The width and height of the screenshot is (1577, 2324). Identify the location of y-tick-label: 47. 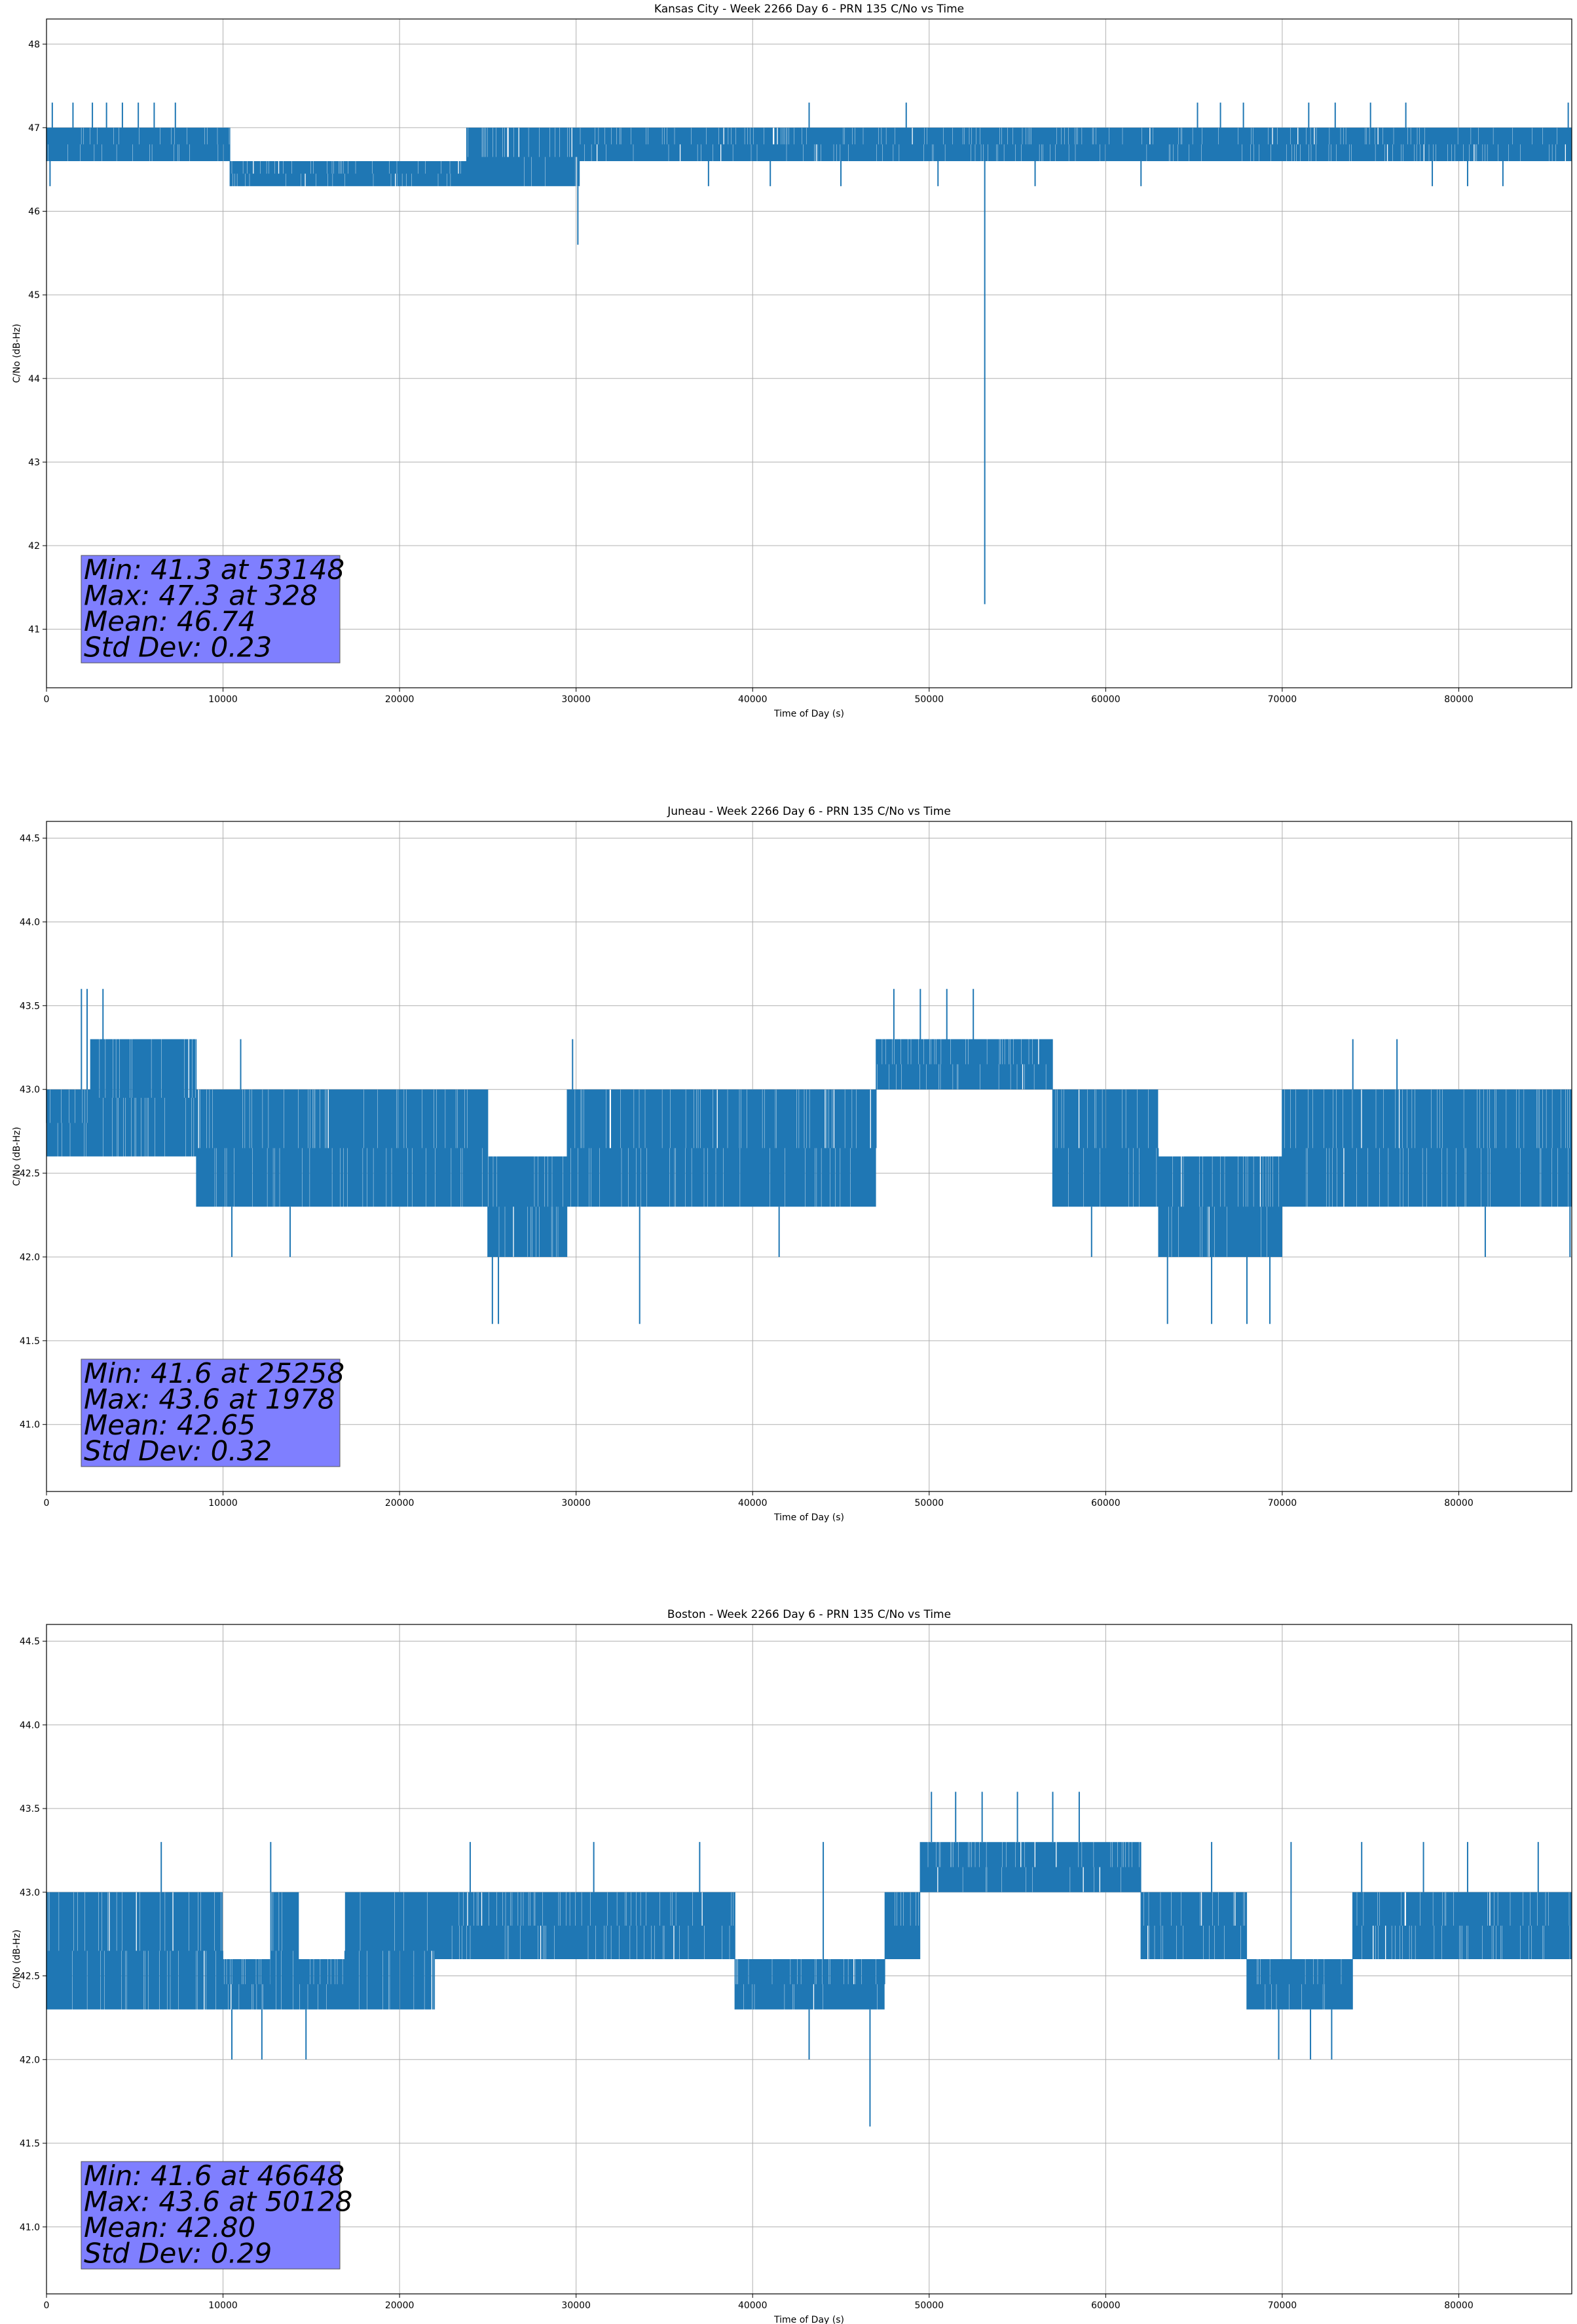
(34, 128).